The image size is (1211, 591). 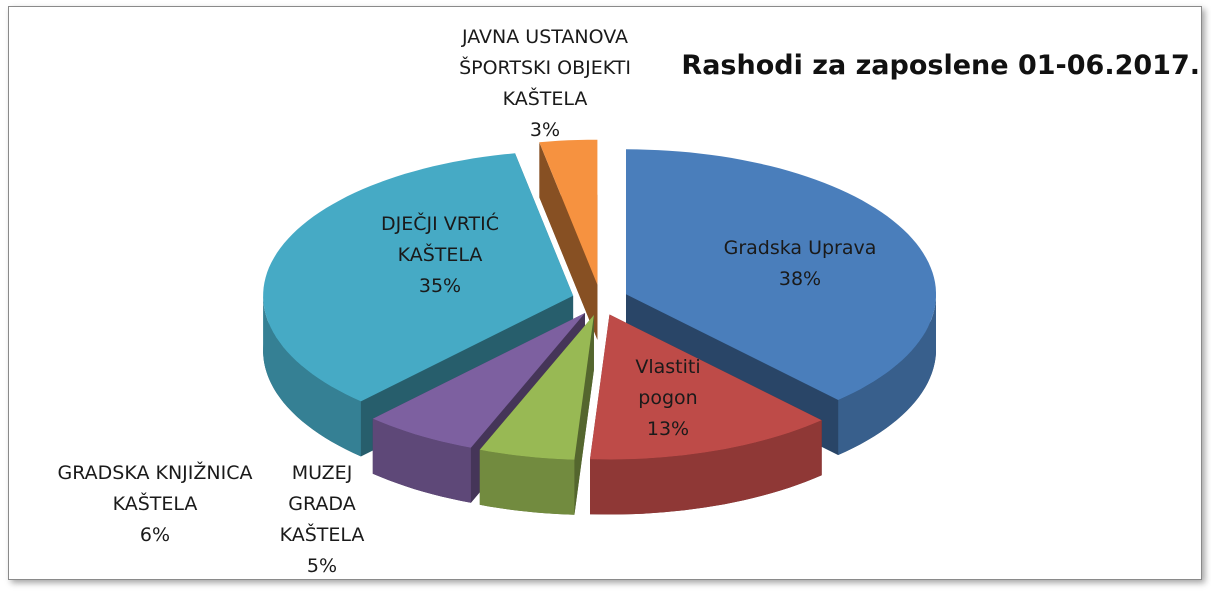 What do you see at coordinates (940, 65) in the screenshot?
I see `chart-title: Rashodi za zaposlene 01-06.2017.` at bounding box center [940, 65].